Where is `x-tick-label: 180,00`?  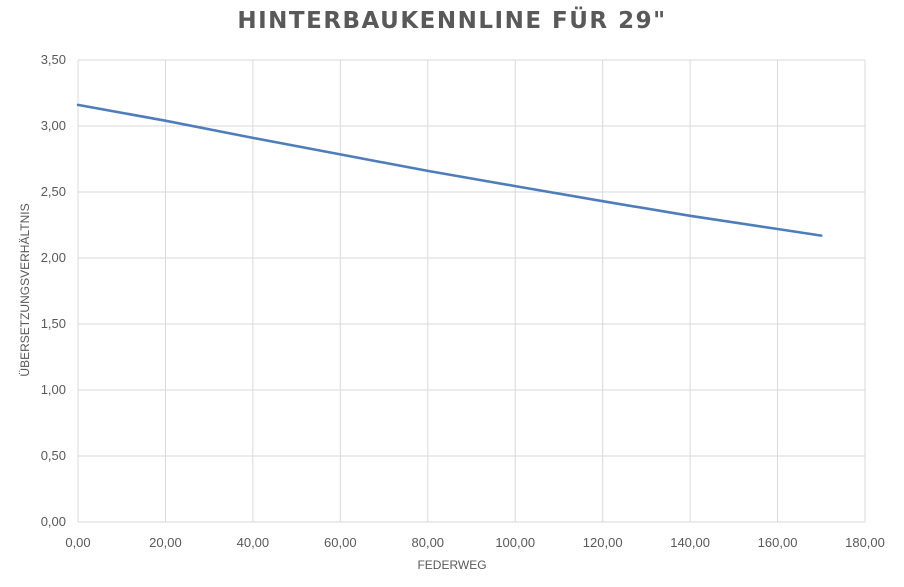
x-tick-label: 180,00 is located at coordinates (865, 542).